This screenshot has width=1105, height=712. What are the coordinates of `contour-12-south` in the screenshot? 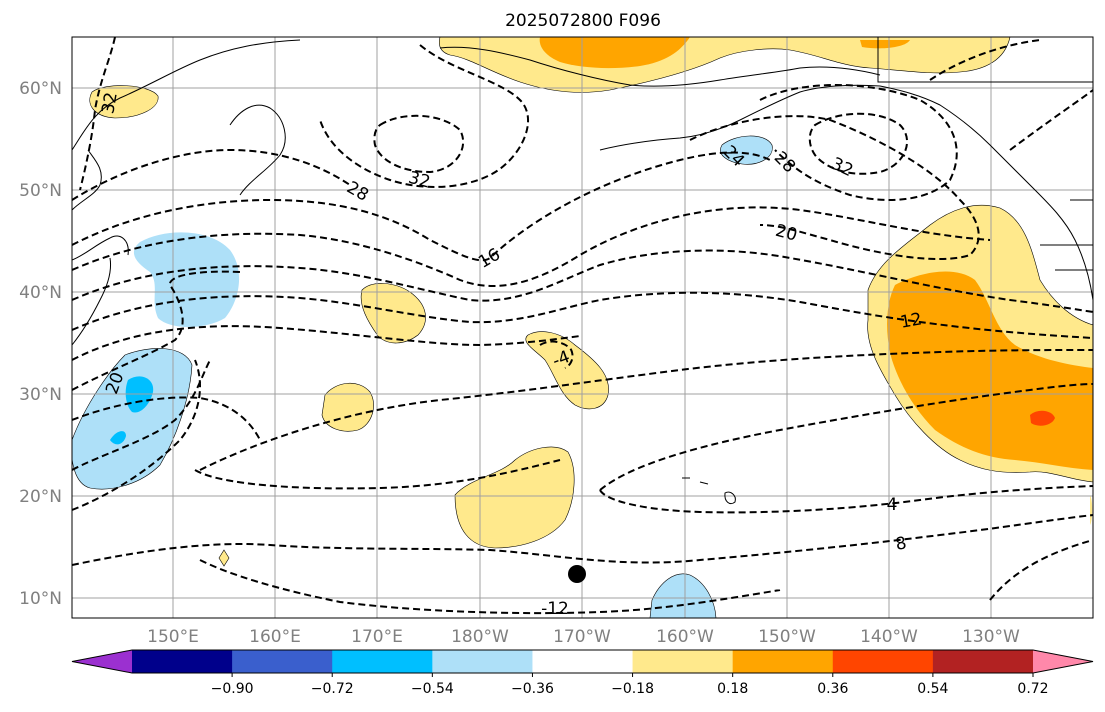 It's located at (490, 587).